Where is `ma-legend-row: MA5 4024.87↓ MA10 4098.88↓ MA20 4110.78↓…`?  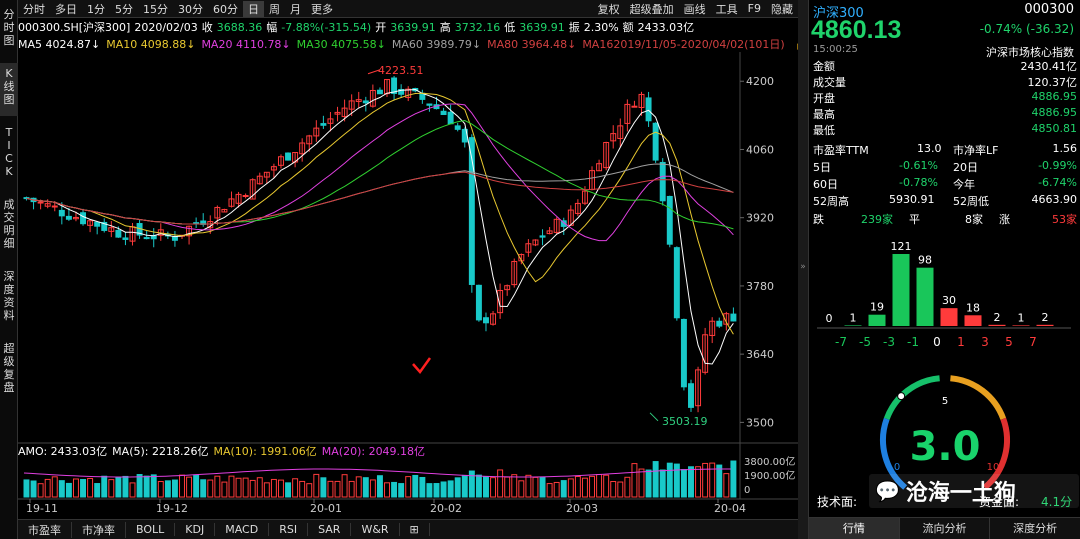
ma-legend-row: MA5 4024.87↓ MA10 4098.88↓ MA20 4110.78↓… is located at coordinates (408, 44).